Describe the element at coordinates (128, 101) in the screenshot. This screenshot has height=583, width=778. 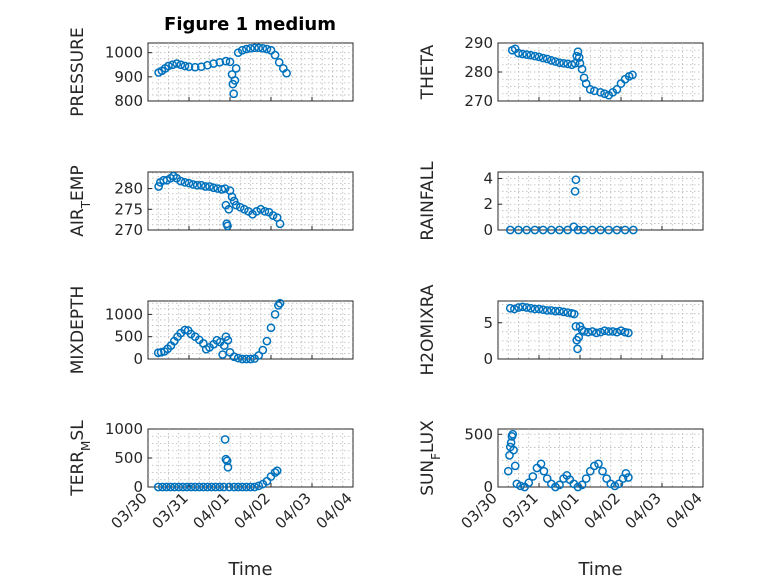
I see `y-tick-label: 800` at that location.